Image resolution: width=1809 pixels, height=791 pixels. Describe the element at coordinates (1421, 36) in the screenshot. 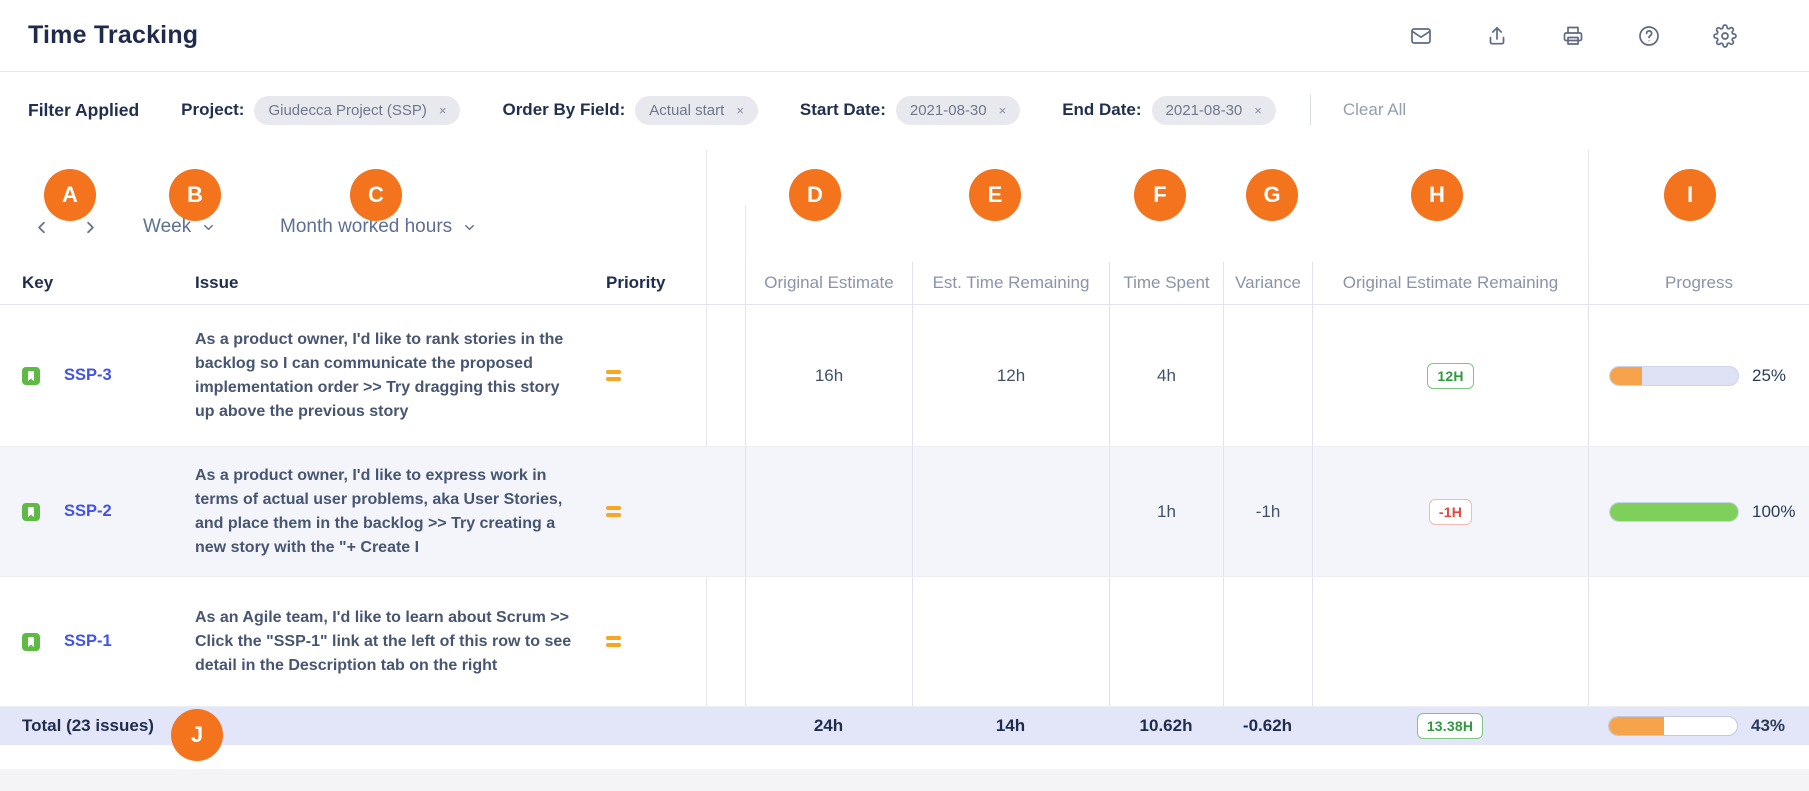

I see `mail-icon` at that location.